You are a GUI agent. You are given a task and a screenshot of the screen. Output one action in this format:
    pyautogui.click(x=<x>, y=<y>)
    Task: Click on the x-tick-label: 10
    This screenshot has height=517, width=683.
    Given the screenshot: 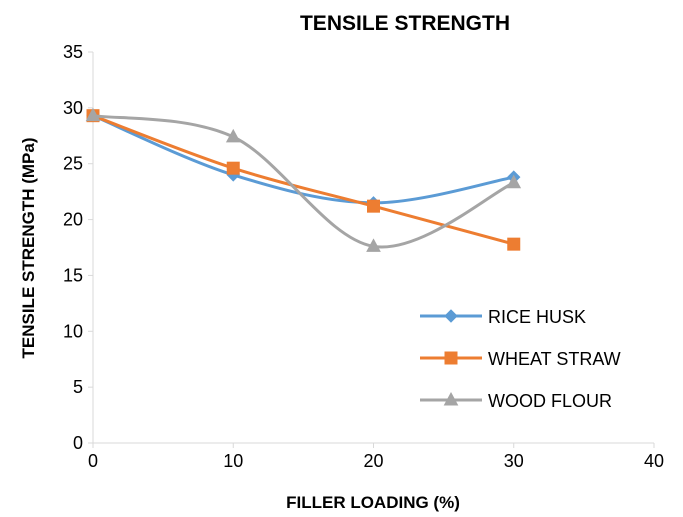 What is the action you would take?
    pyautogui.click(x=233, y=461)
    